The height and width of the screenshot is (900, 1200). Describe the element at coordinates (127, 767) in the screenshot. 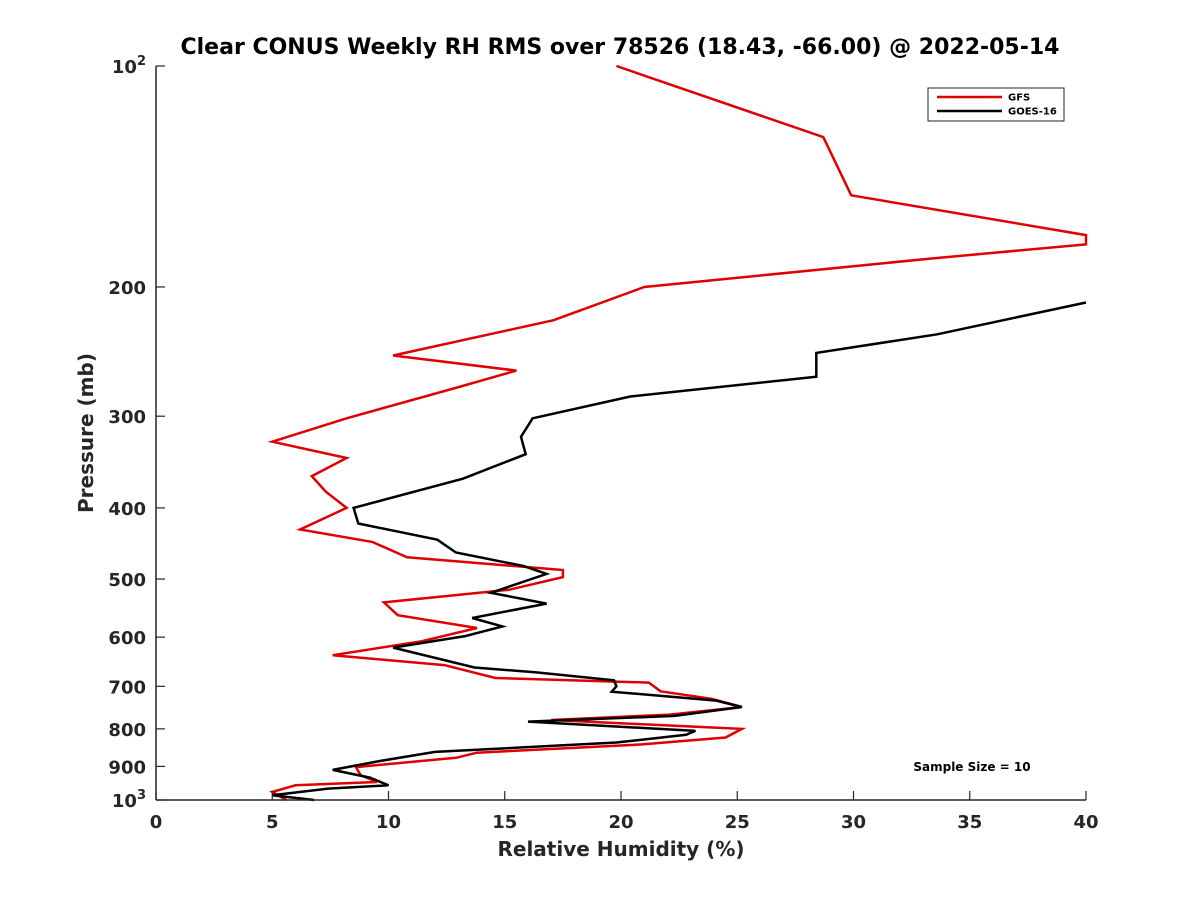

I see `y-tick-label: 900` at that location.